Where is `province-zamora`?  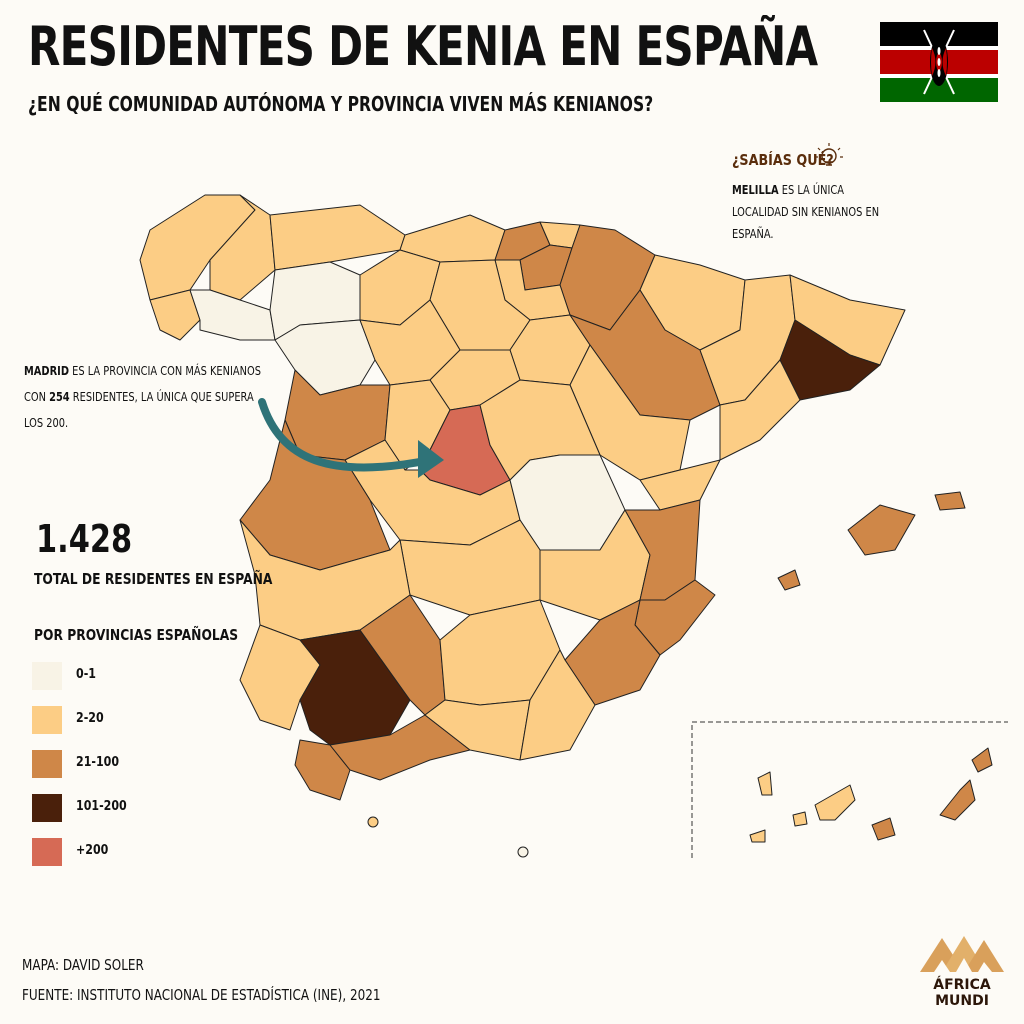
province-zamora is located at coordinates (325, 357).